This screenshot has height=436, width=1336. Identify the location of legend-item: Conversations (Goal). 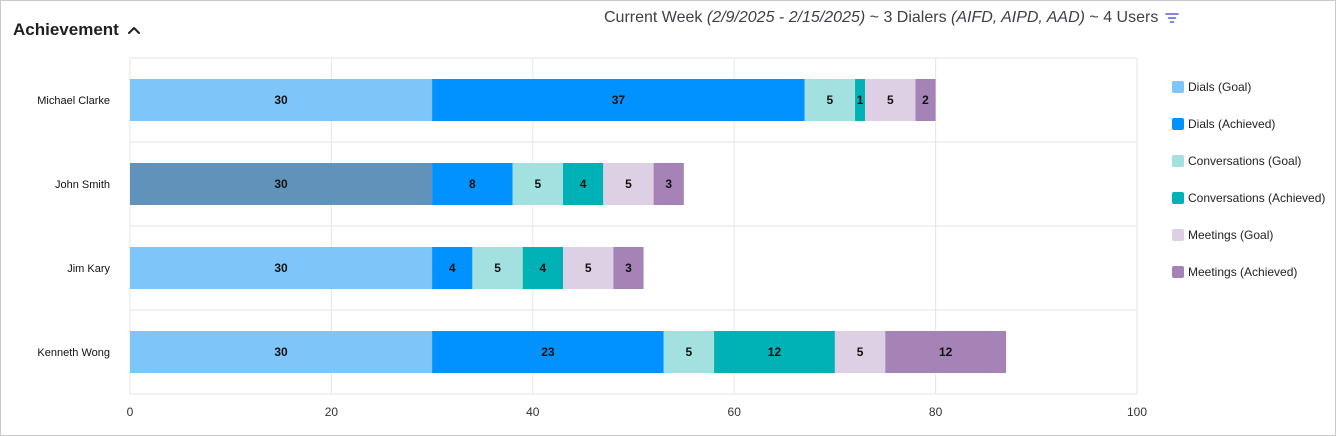
(1248, 160).